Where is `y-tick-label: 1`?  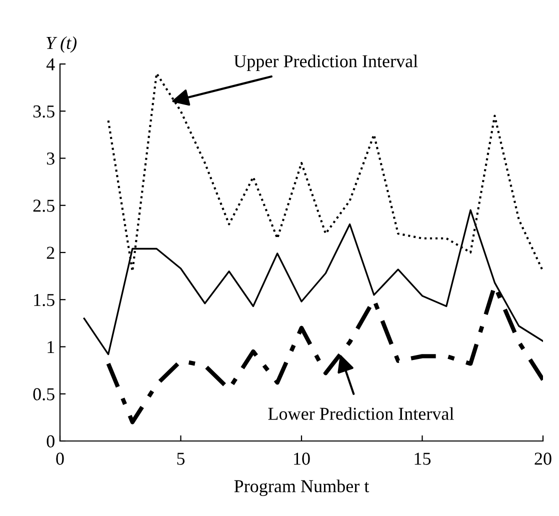 y-tick-label: 1 is located at coordinates (51, 347).